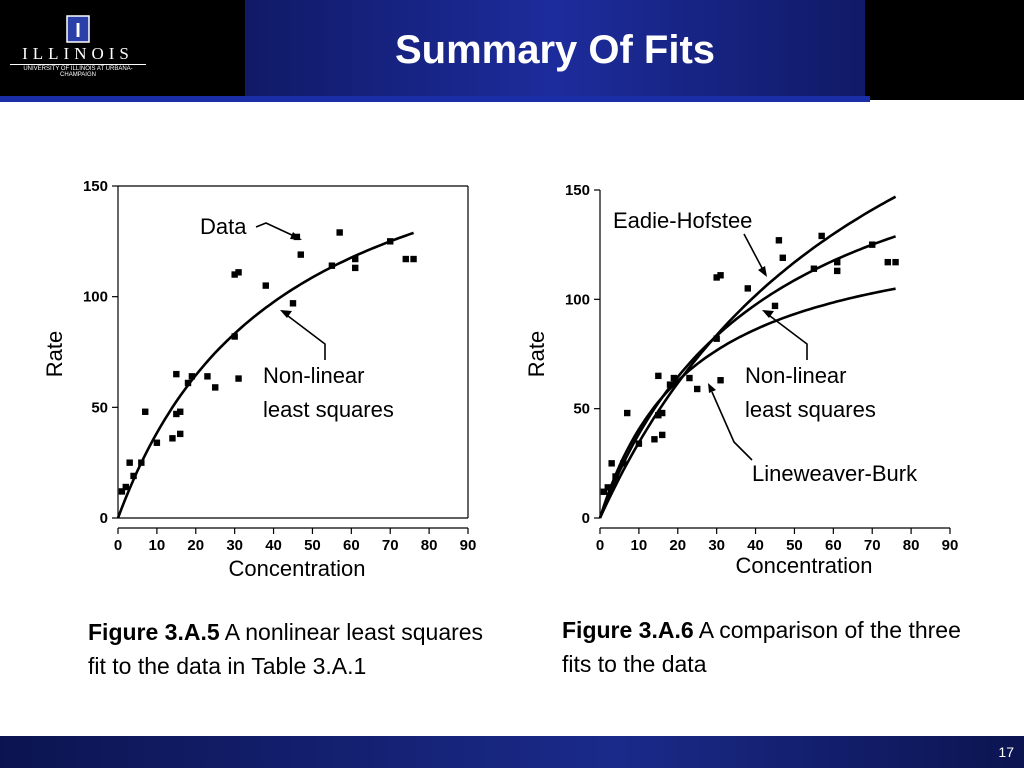 The width and height of the screenshot is (1024, 768). I want to click on header-rule, so click(435, 99).